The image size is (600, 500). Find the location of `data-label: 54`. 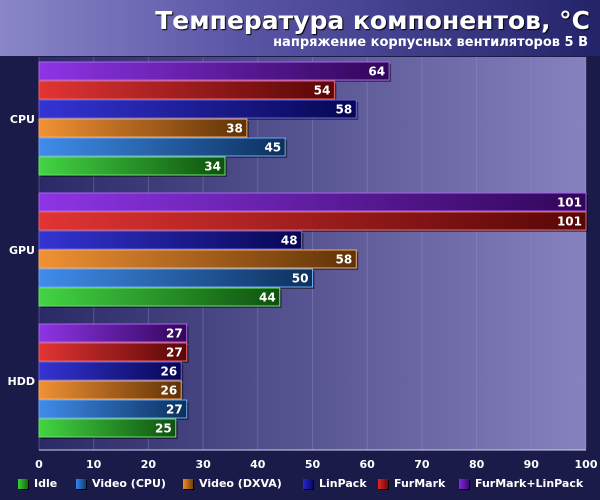

data-label: 54 is located at coordinates (322, 91).